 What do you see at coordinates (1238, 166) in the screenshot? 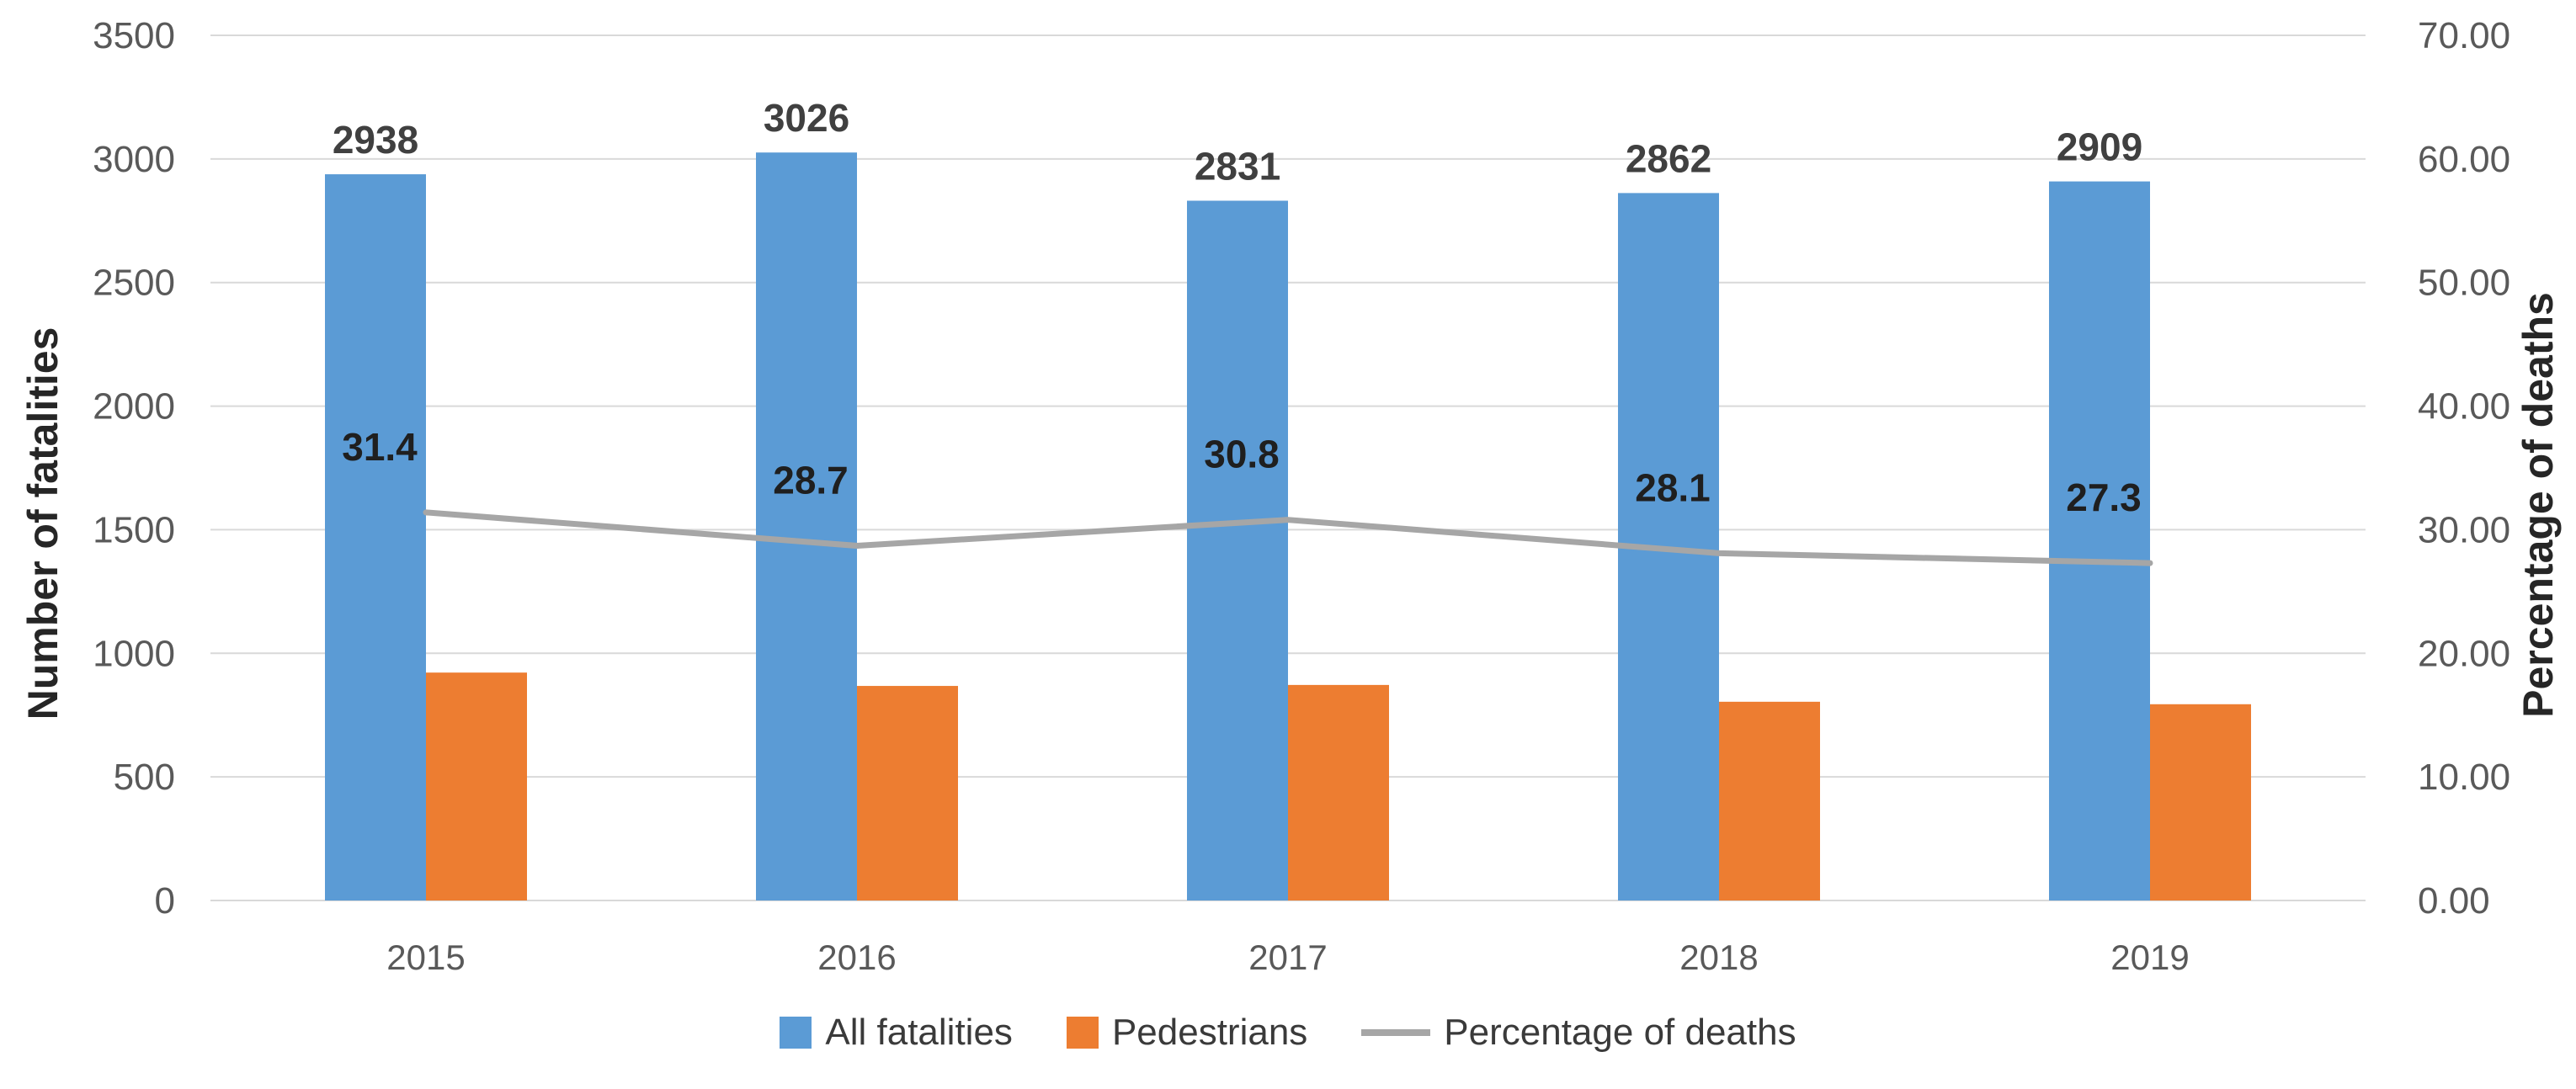
I see `bar-value-label: 2831` at bounding box center [1238, 166].